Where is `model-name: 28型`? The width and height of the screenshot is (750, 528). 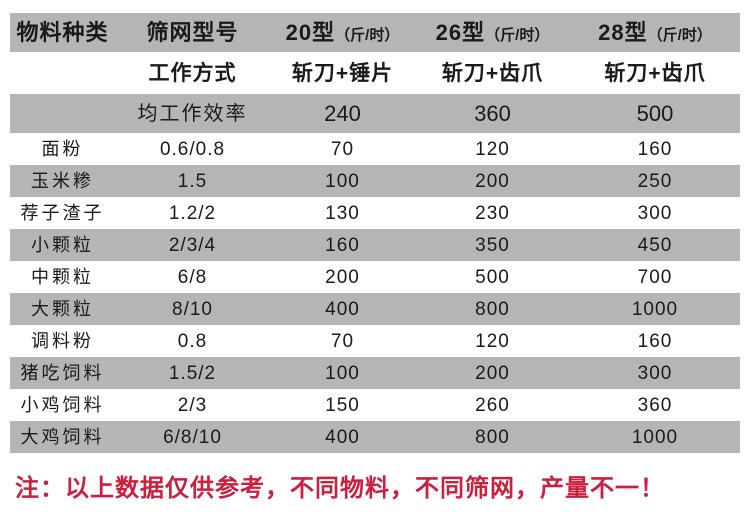
model-name: 28型 is located at coordinates (623, 32).